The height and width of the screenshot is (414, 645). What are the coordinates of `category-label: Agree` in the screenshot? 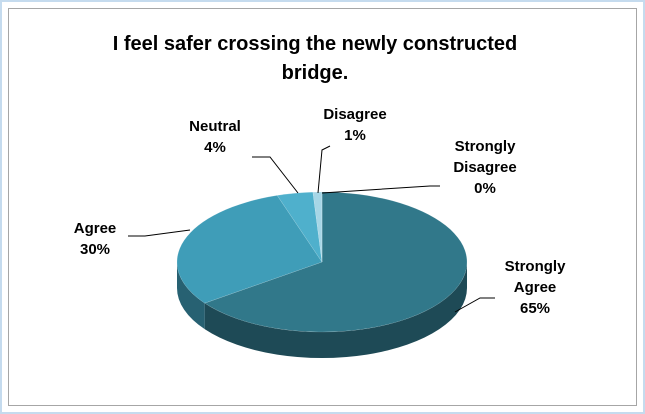 It's located at (95, 228).